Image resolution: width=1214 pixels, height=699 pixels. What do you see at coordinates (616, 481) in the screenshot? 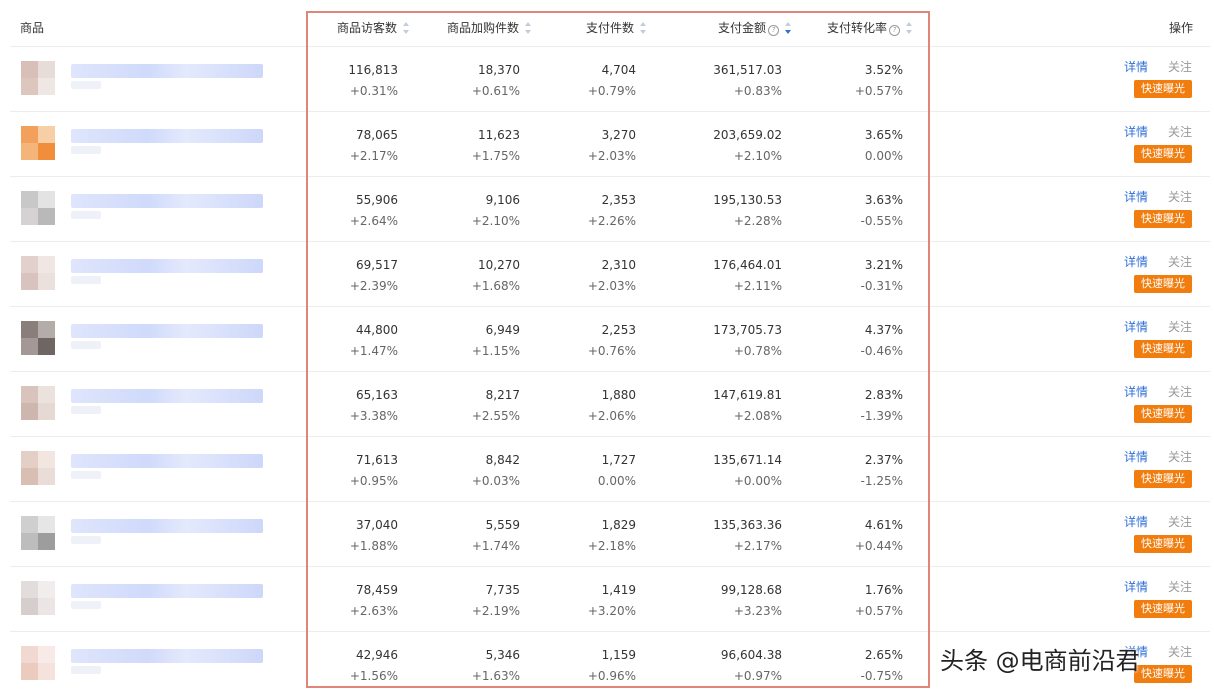
I see `metric-change: 0.00%` at bounding box center [616, 481].